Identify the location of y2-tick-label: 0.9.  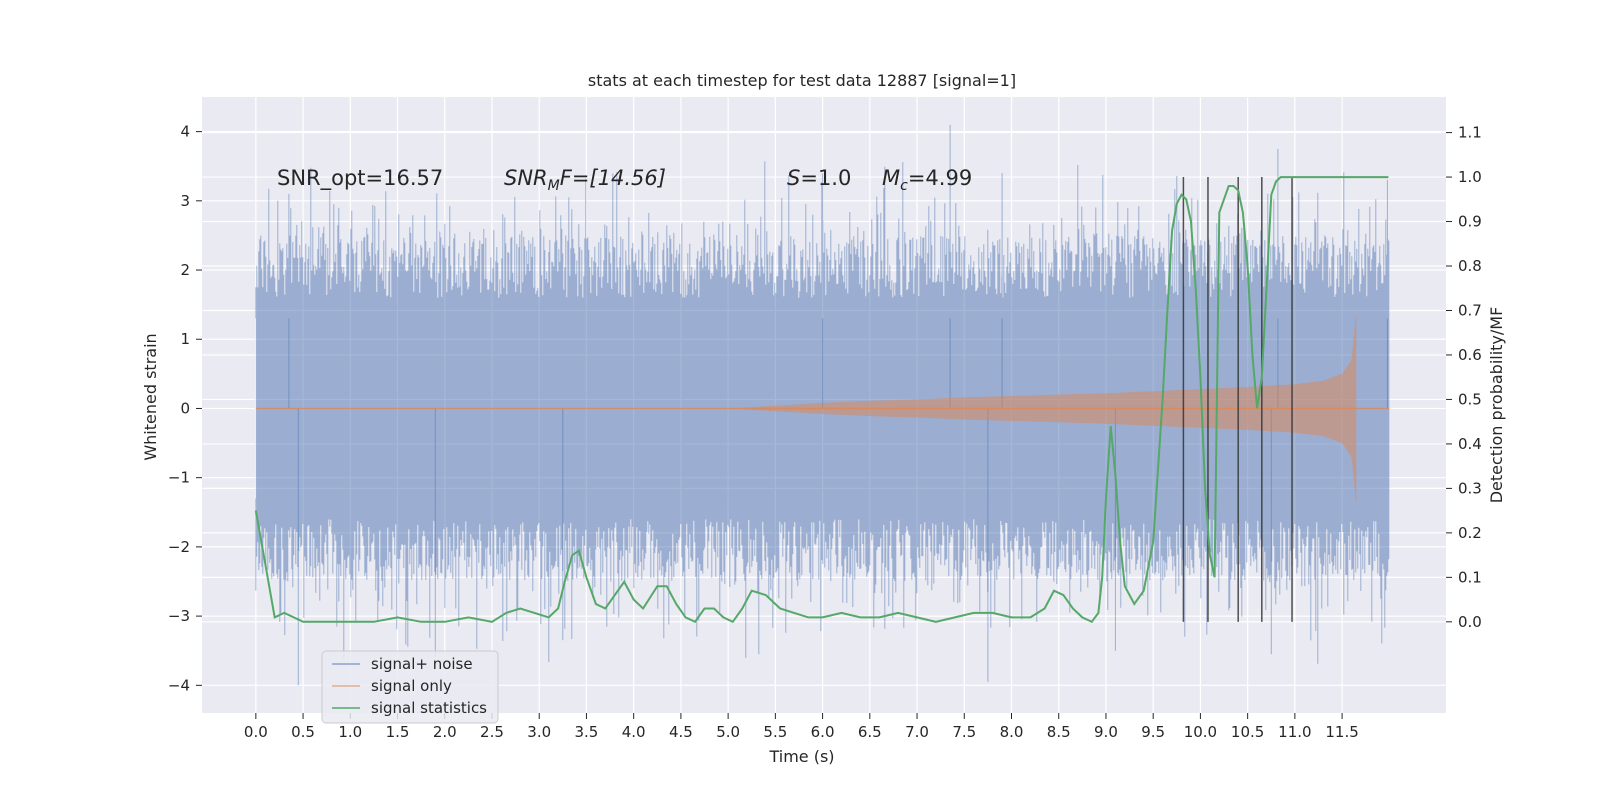
(1470, 222).